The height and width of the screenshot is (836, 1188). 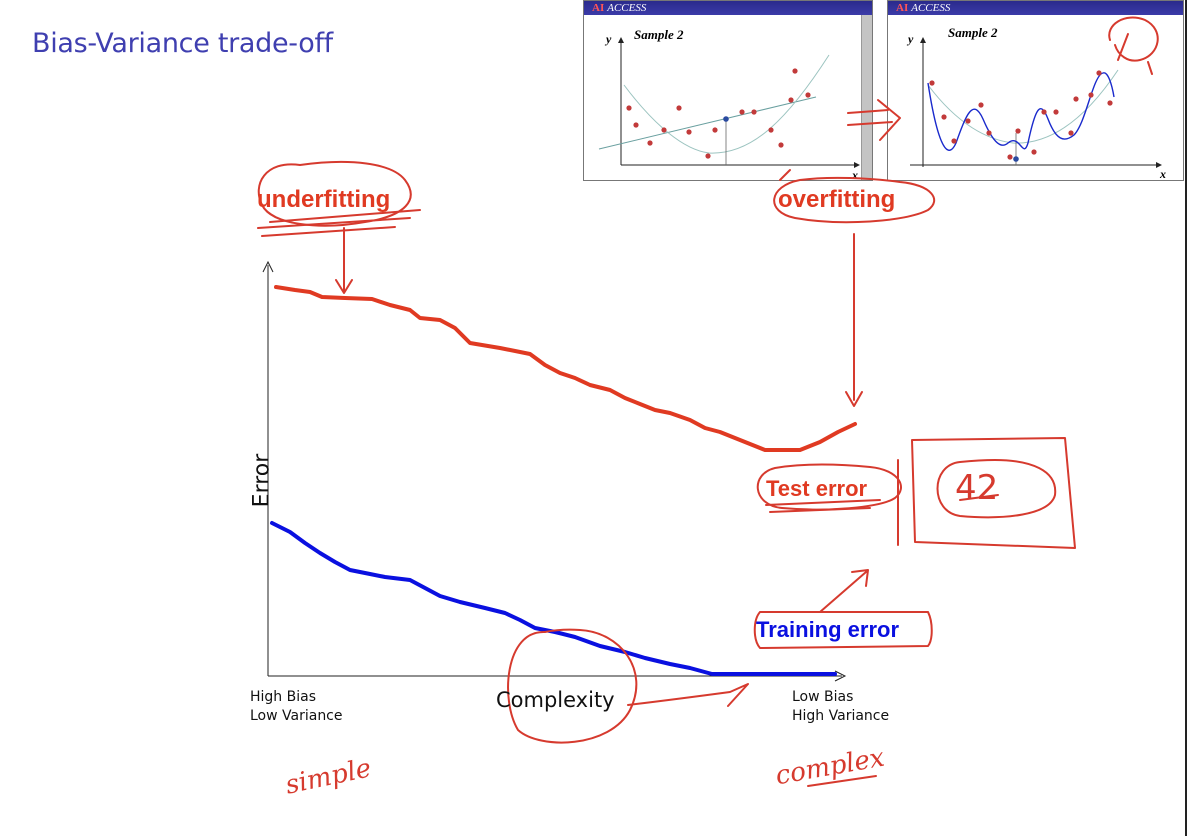 What do you see at coordinates (1133, 45) in the screenshot?
I see `inset-scribble-stroke` at bounding box center [1133, 45].